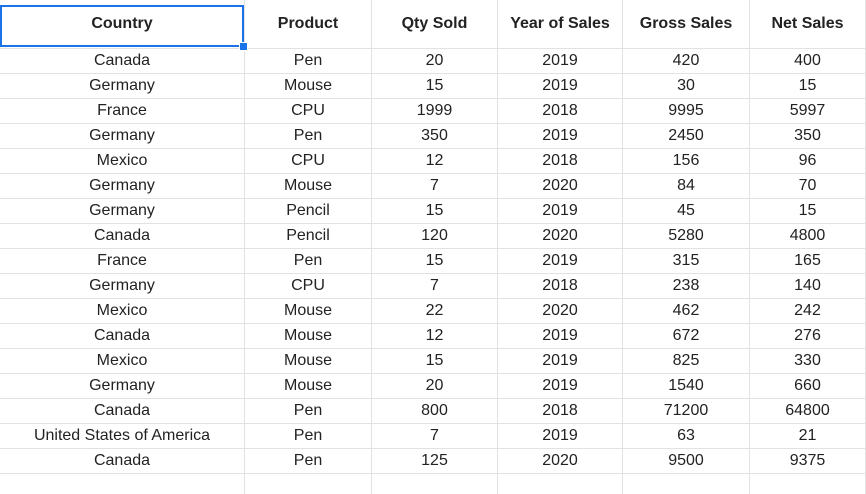  What do you see at coordinates (686, 24) in the screenshot?
I see `header-cell: Gross Sales` at bounding box center [686, 24].